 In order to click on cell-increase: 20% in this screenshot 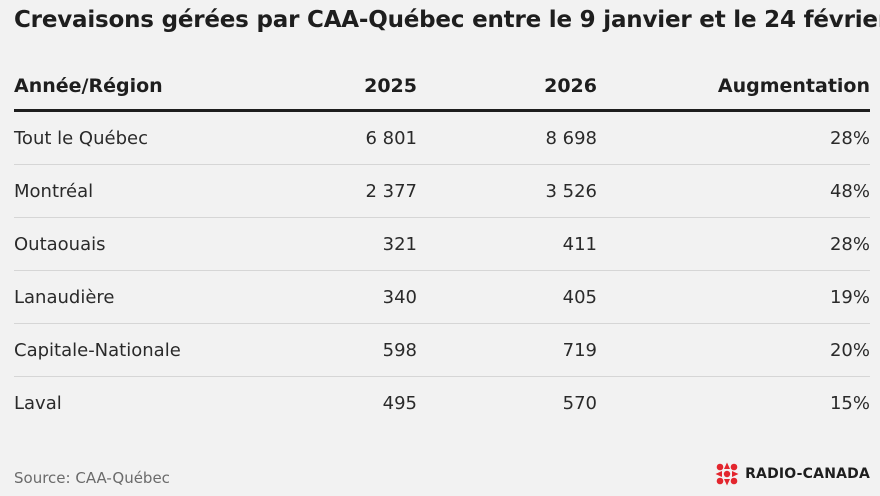, I will do `click(733, 350)`.